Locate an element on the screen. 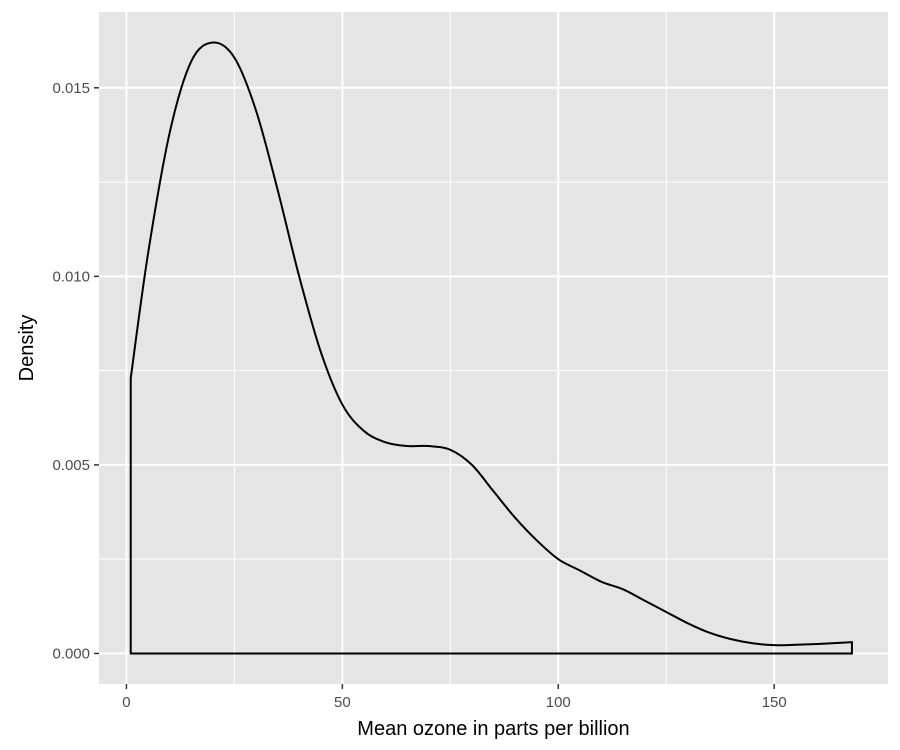 This screenshot has width=900, height=750. x-tick-label: 0 is located at coordinates (126, 702).